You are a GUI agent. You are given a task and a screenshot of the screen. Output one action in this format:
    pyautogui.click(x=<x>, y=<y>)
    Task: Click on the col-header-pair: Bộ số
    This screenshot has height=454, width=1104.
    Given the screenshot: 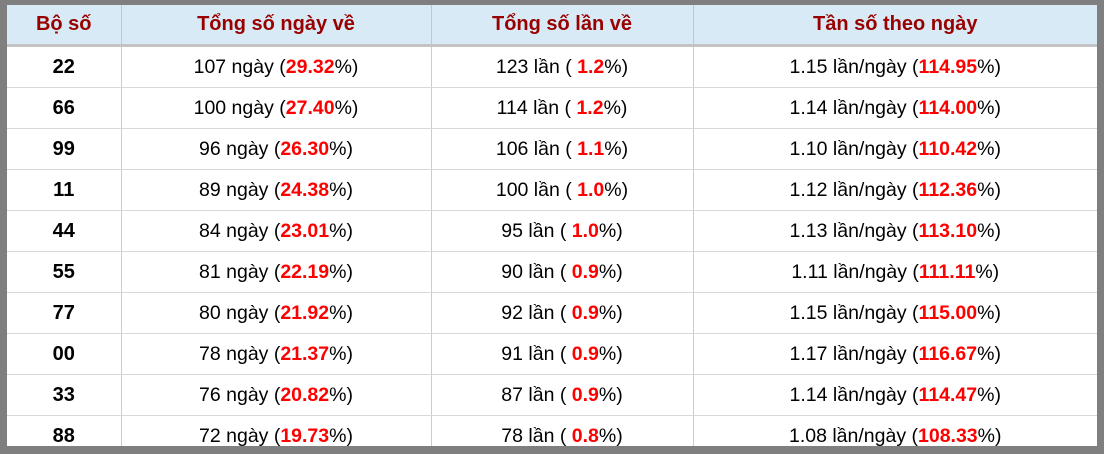 What is the action you would take?
    pyautogui.click(x=64, y=26)
    